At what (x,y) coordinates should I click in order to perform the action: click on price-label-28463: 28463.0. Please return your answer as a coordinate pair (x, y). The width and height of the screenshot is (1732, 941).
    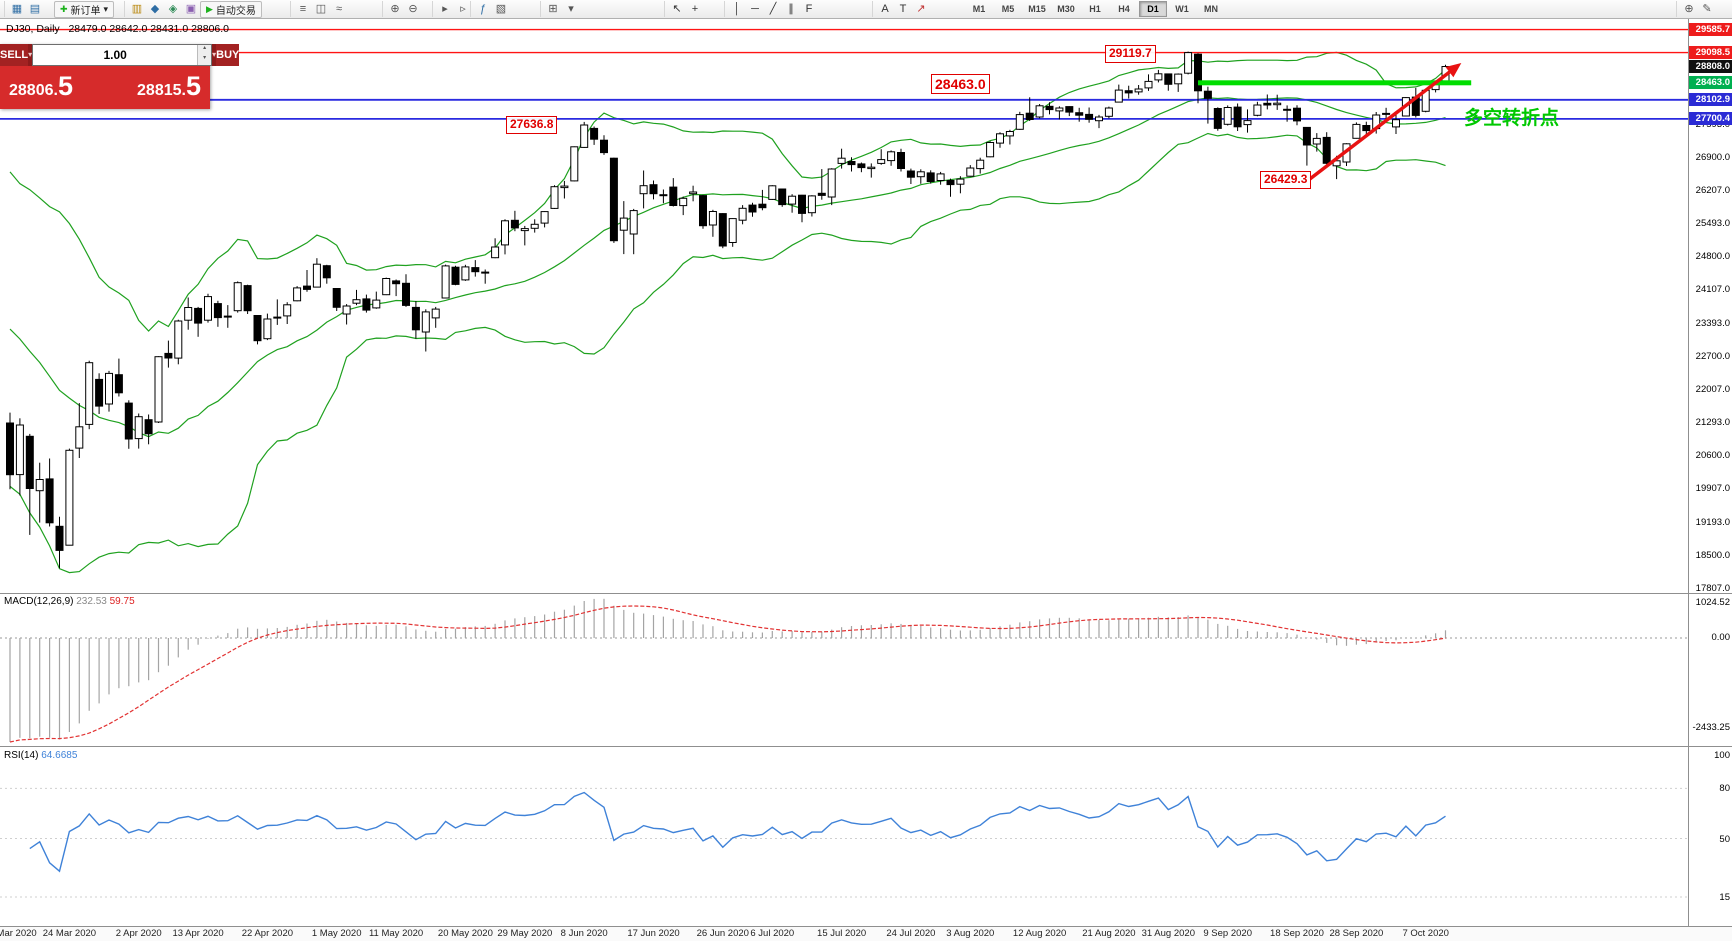
    Looking at the image, I should click on (960, 84).